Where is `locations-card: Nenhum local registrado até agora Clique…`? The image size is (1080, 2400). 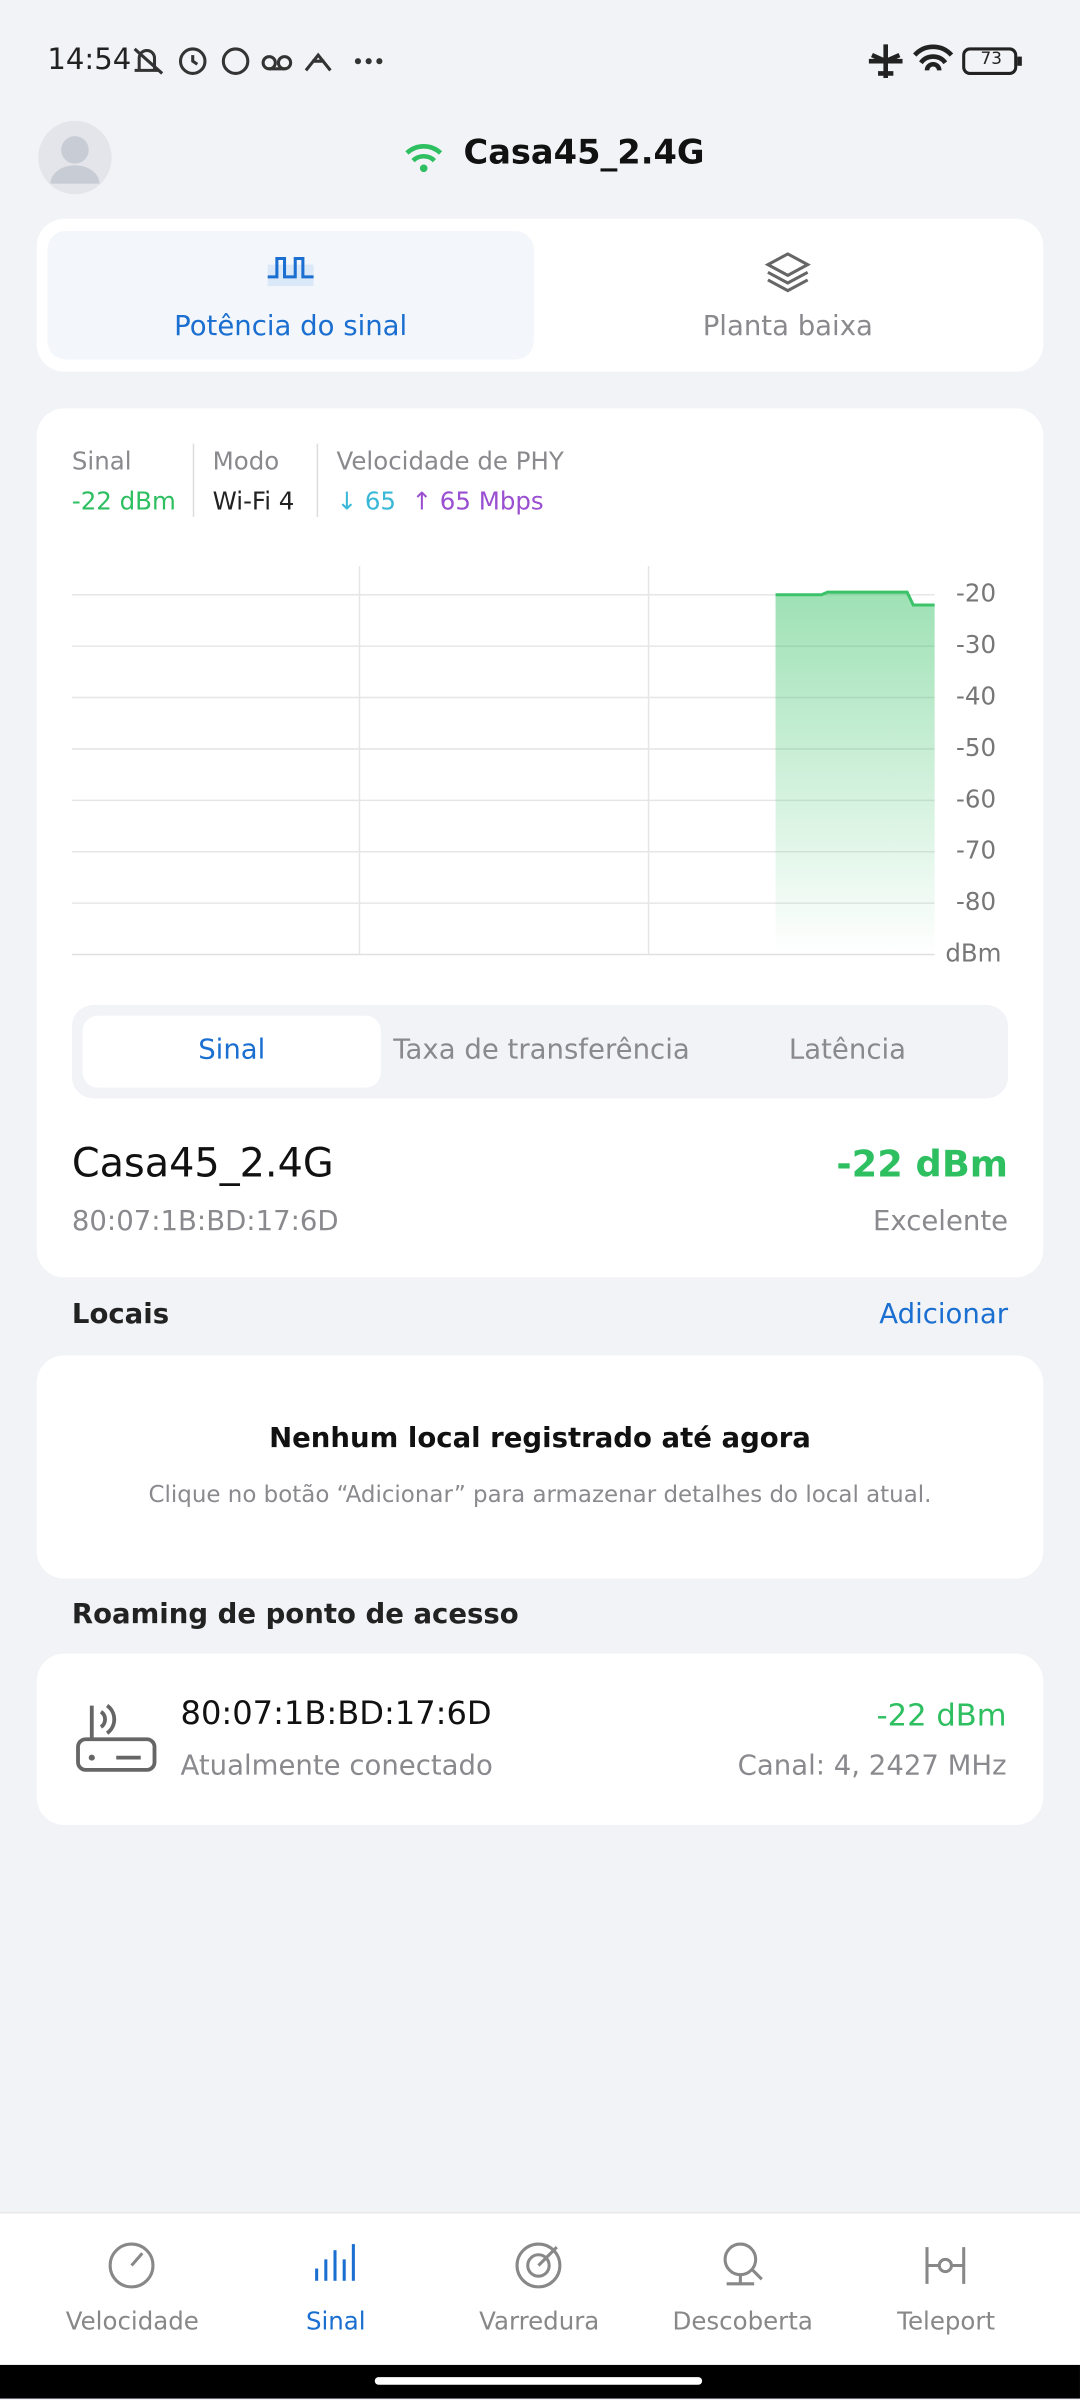
locations-card: Nenhum local registrado até agora Clique… is located at coordinates (540, 1467).